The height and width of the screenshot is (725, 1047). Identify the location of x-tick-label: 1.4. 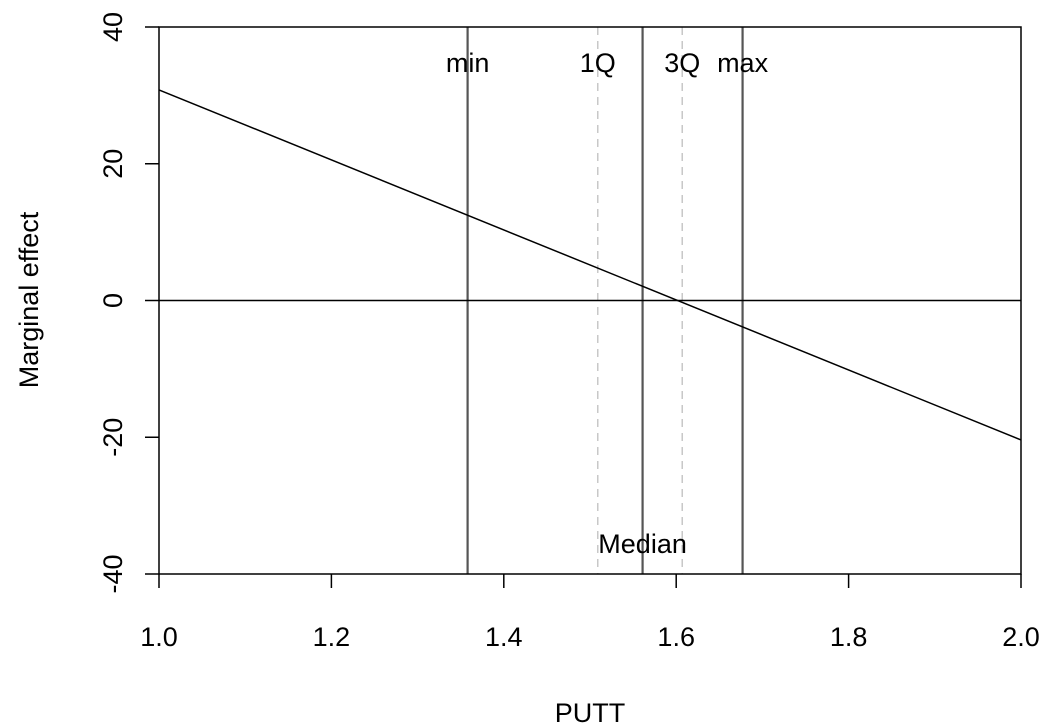
(504, 637).